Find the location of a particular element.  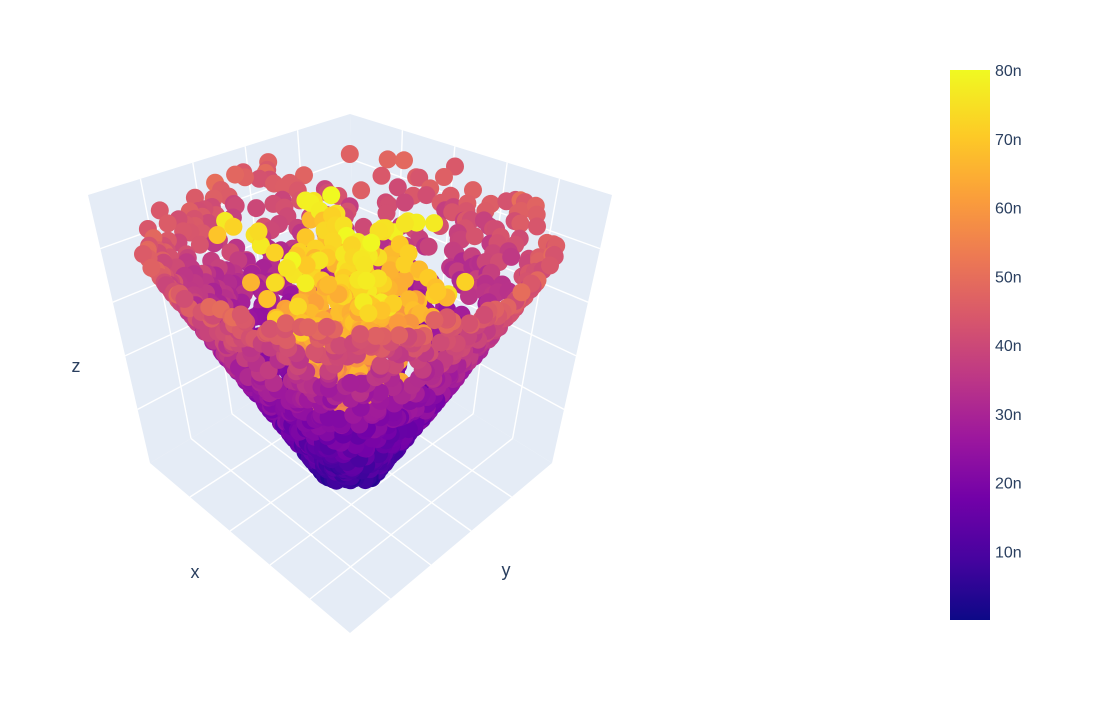

x-axis-label: x is located at coordinates (195, 572).